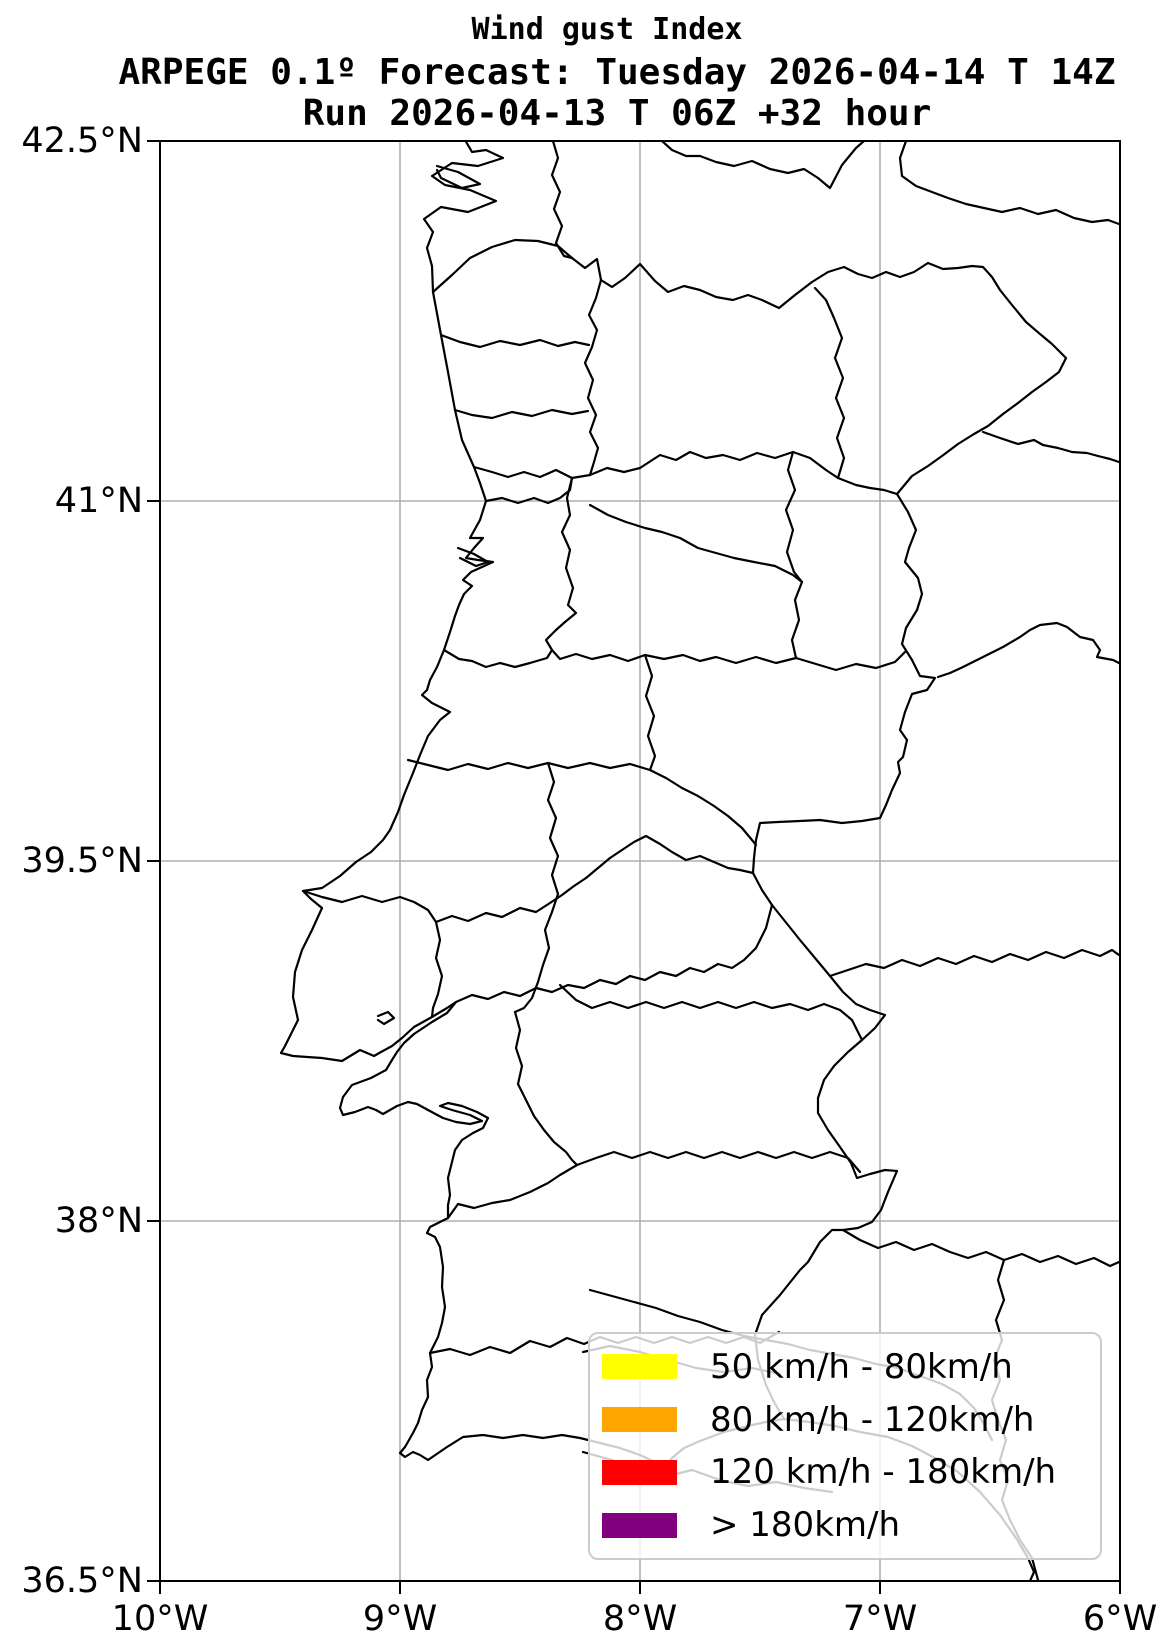 Image resolution: width=1175 pixels, height=1646 pixels. I want to click on x-tick-label-10w: 10°W, so click(160, 1619).